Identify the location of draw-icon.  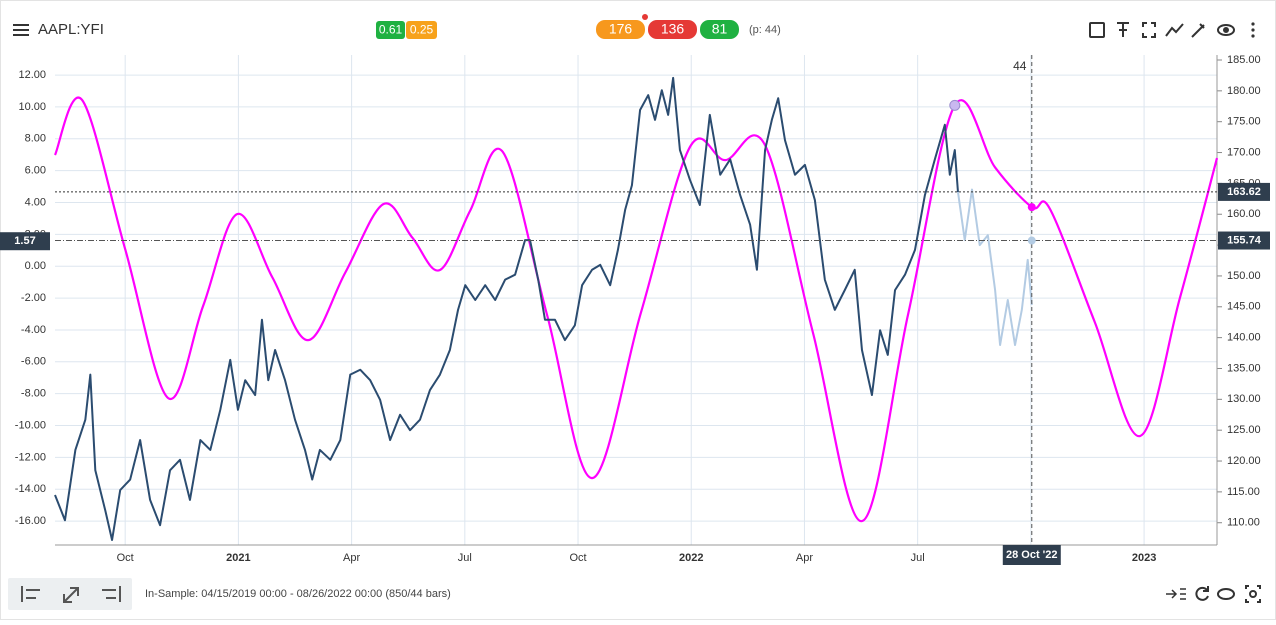
(1198, 30).